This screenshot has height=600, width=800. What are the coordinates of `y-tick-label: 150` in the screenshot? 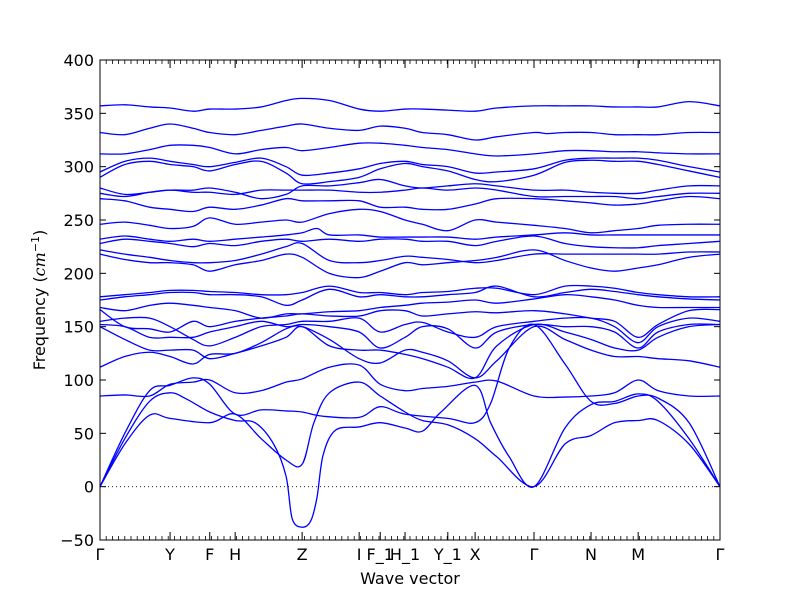 It's located at (78, 327).